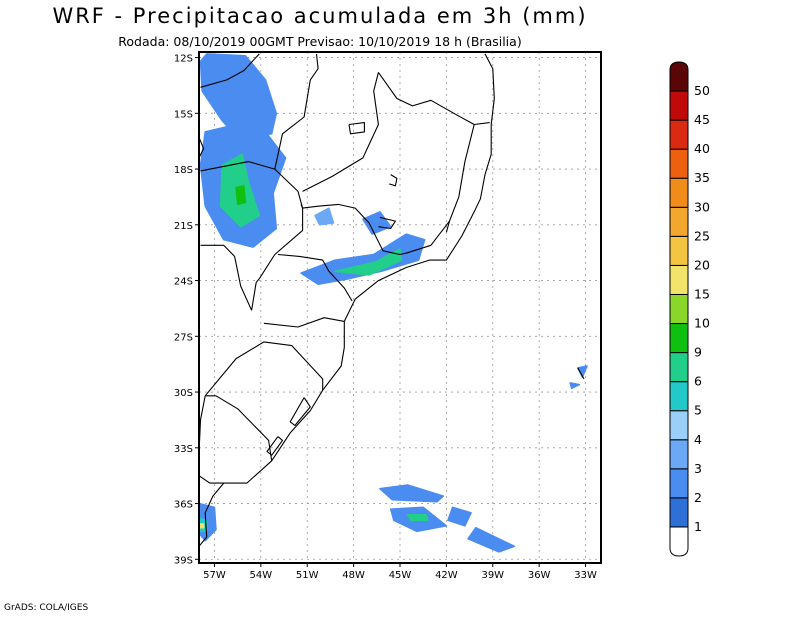 Image resolution: width=800 pixels, height=618 pixels. Describe the element at coordinates (702, 323) in the screenshot. I see `colorbar-label: 10` at that location.